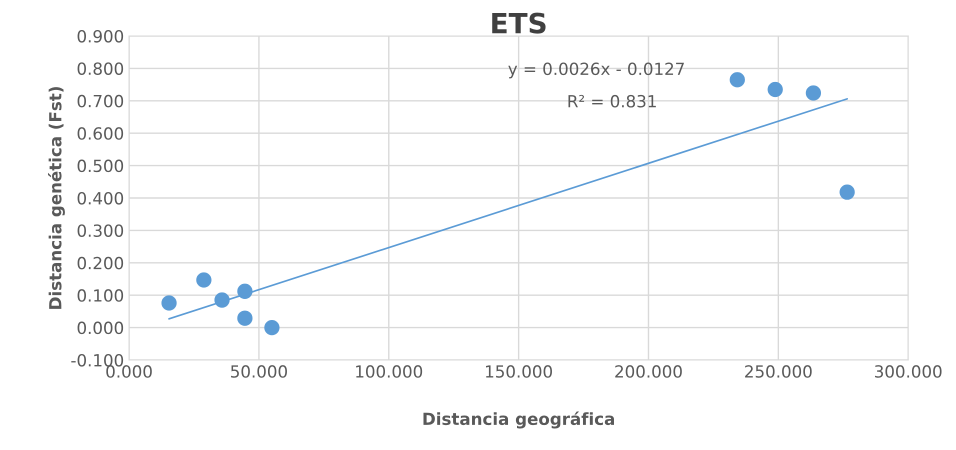 Image resolution: width=956 pixels, height=450 pixels. Describe the element at coordinates (778, 371) in the screenshot. I see `x-tick-label: 250.000` at that location.